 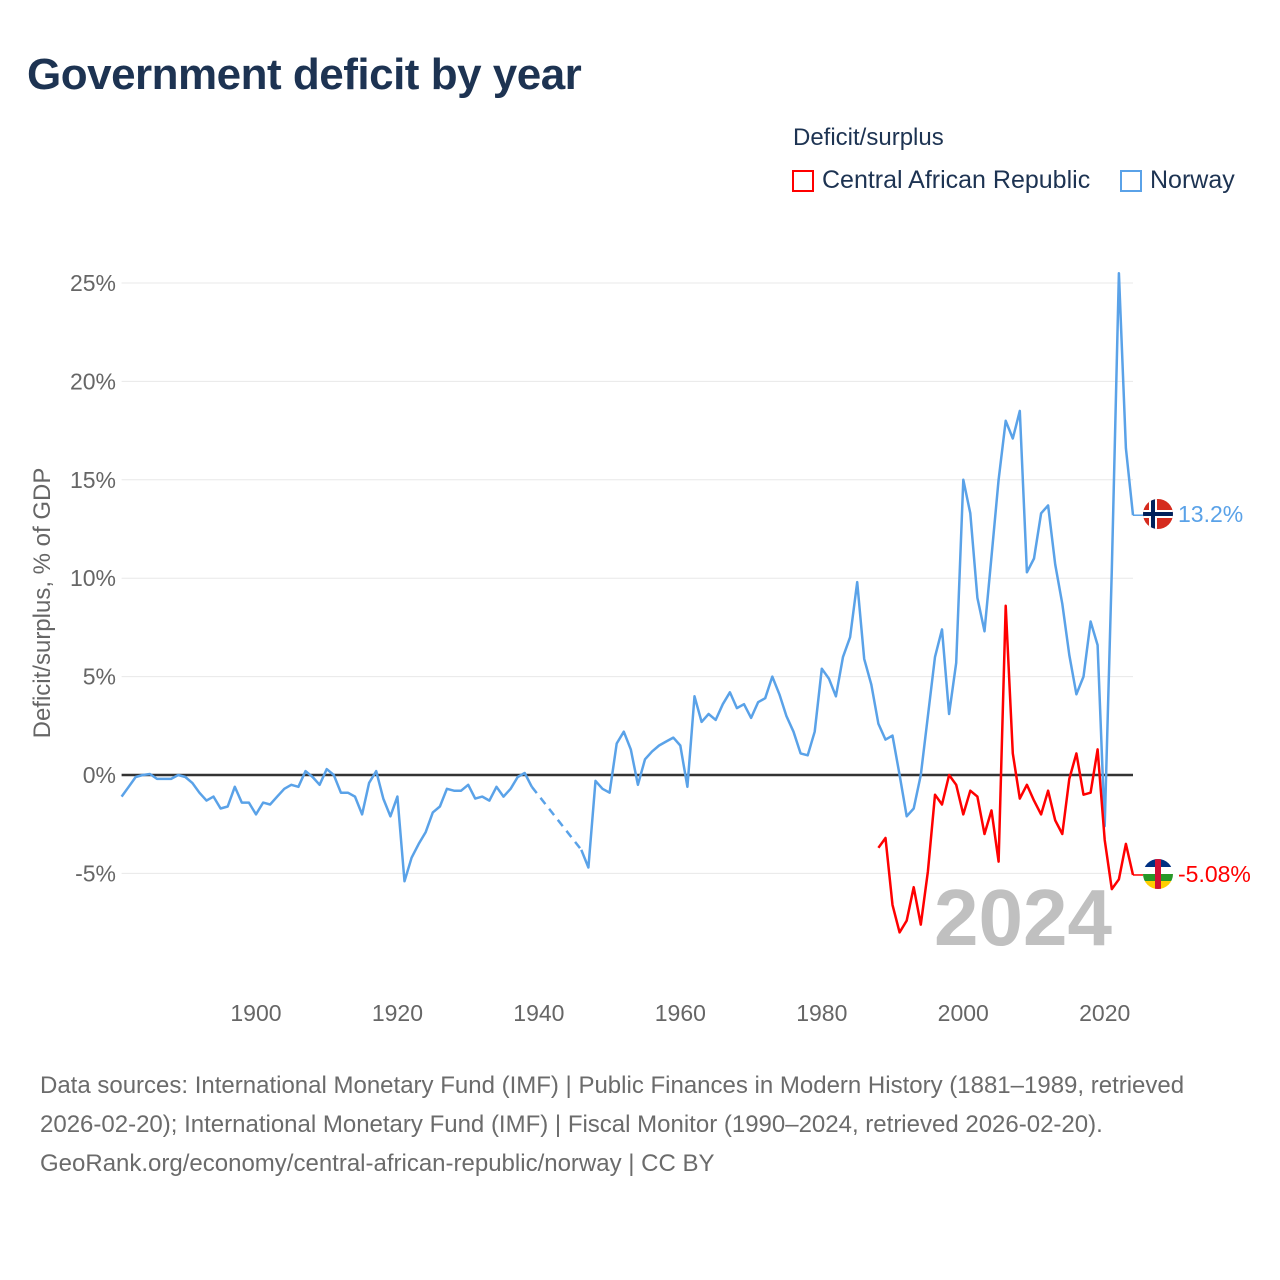 I want to click on series-central-african-republic, so click(x=1010, y=769).